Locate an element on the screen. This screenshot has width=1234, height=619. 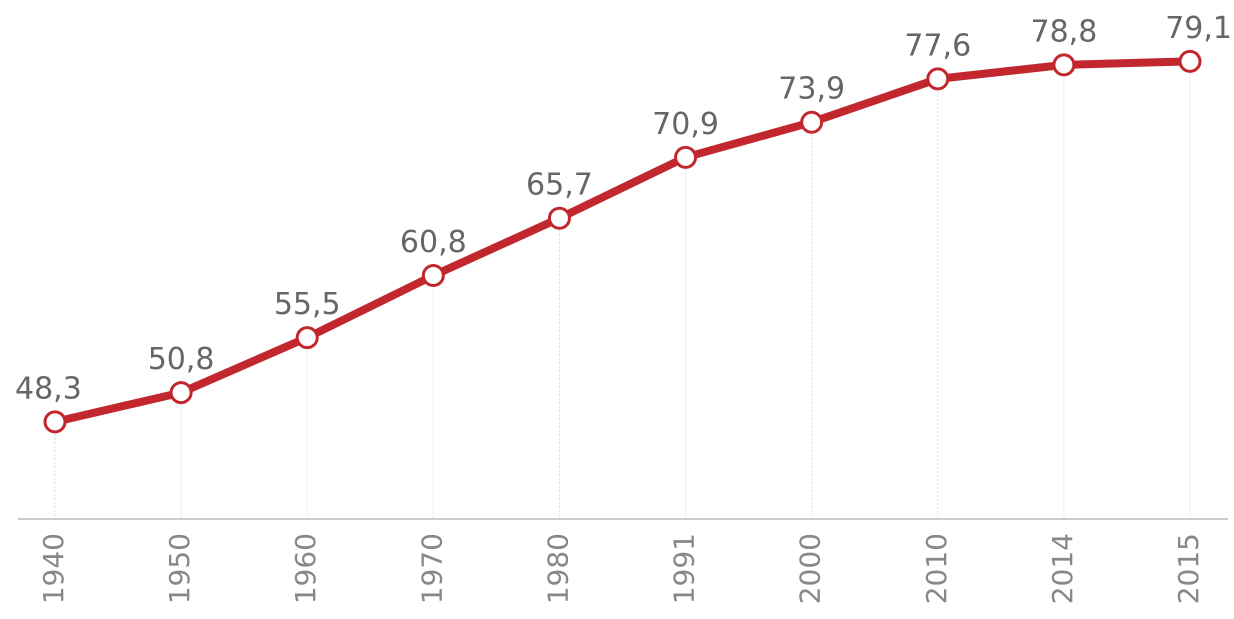
data-label: 55,5 is located at coordinates (307, 304).